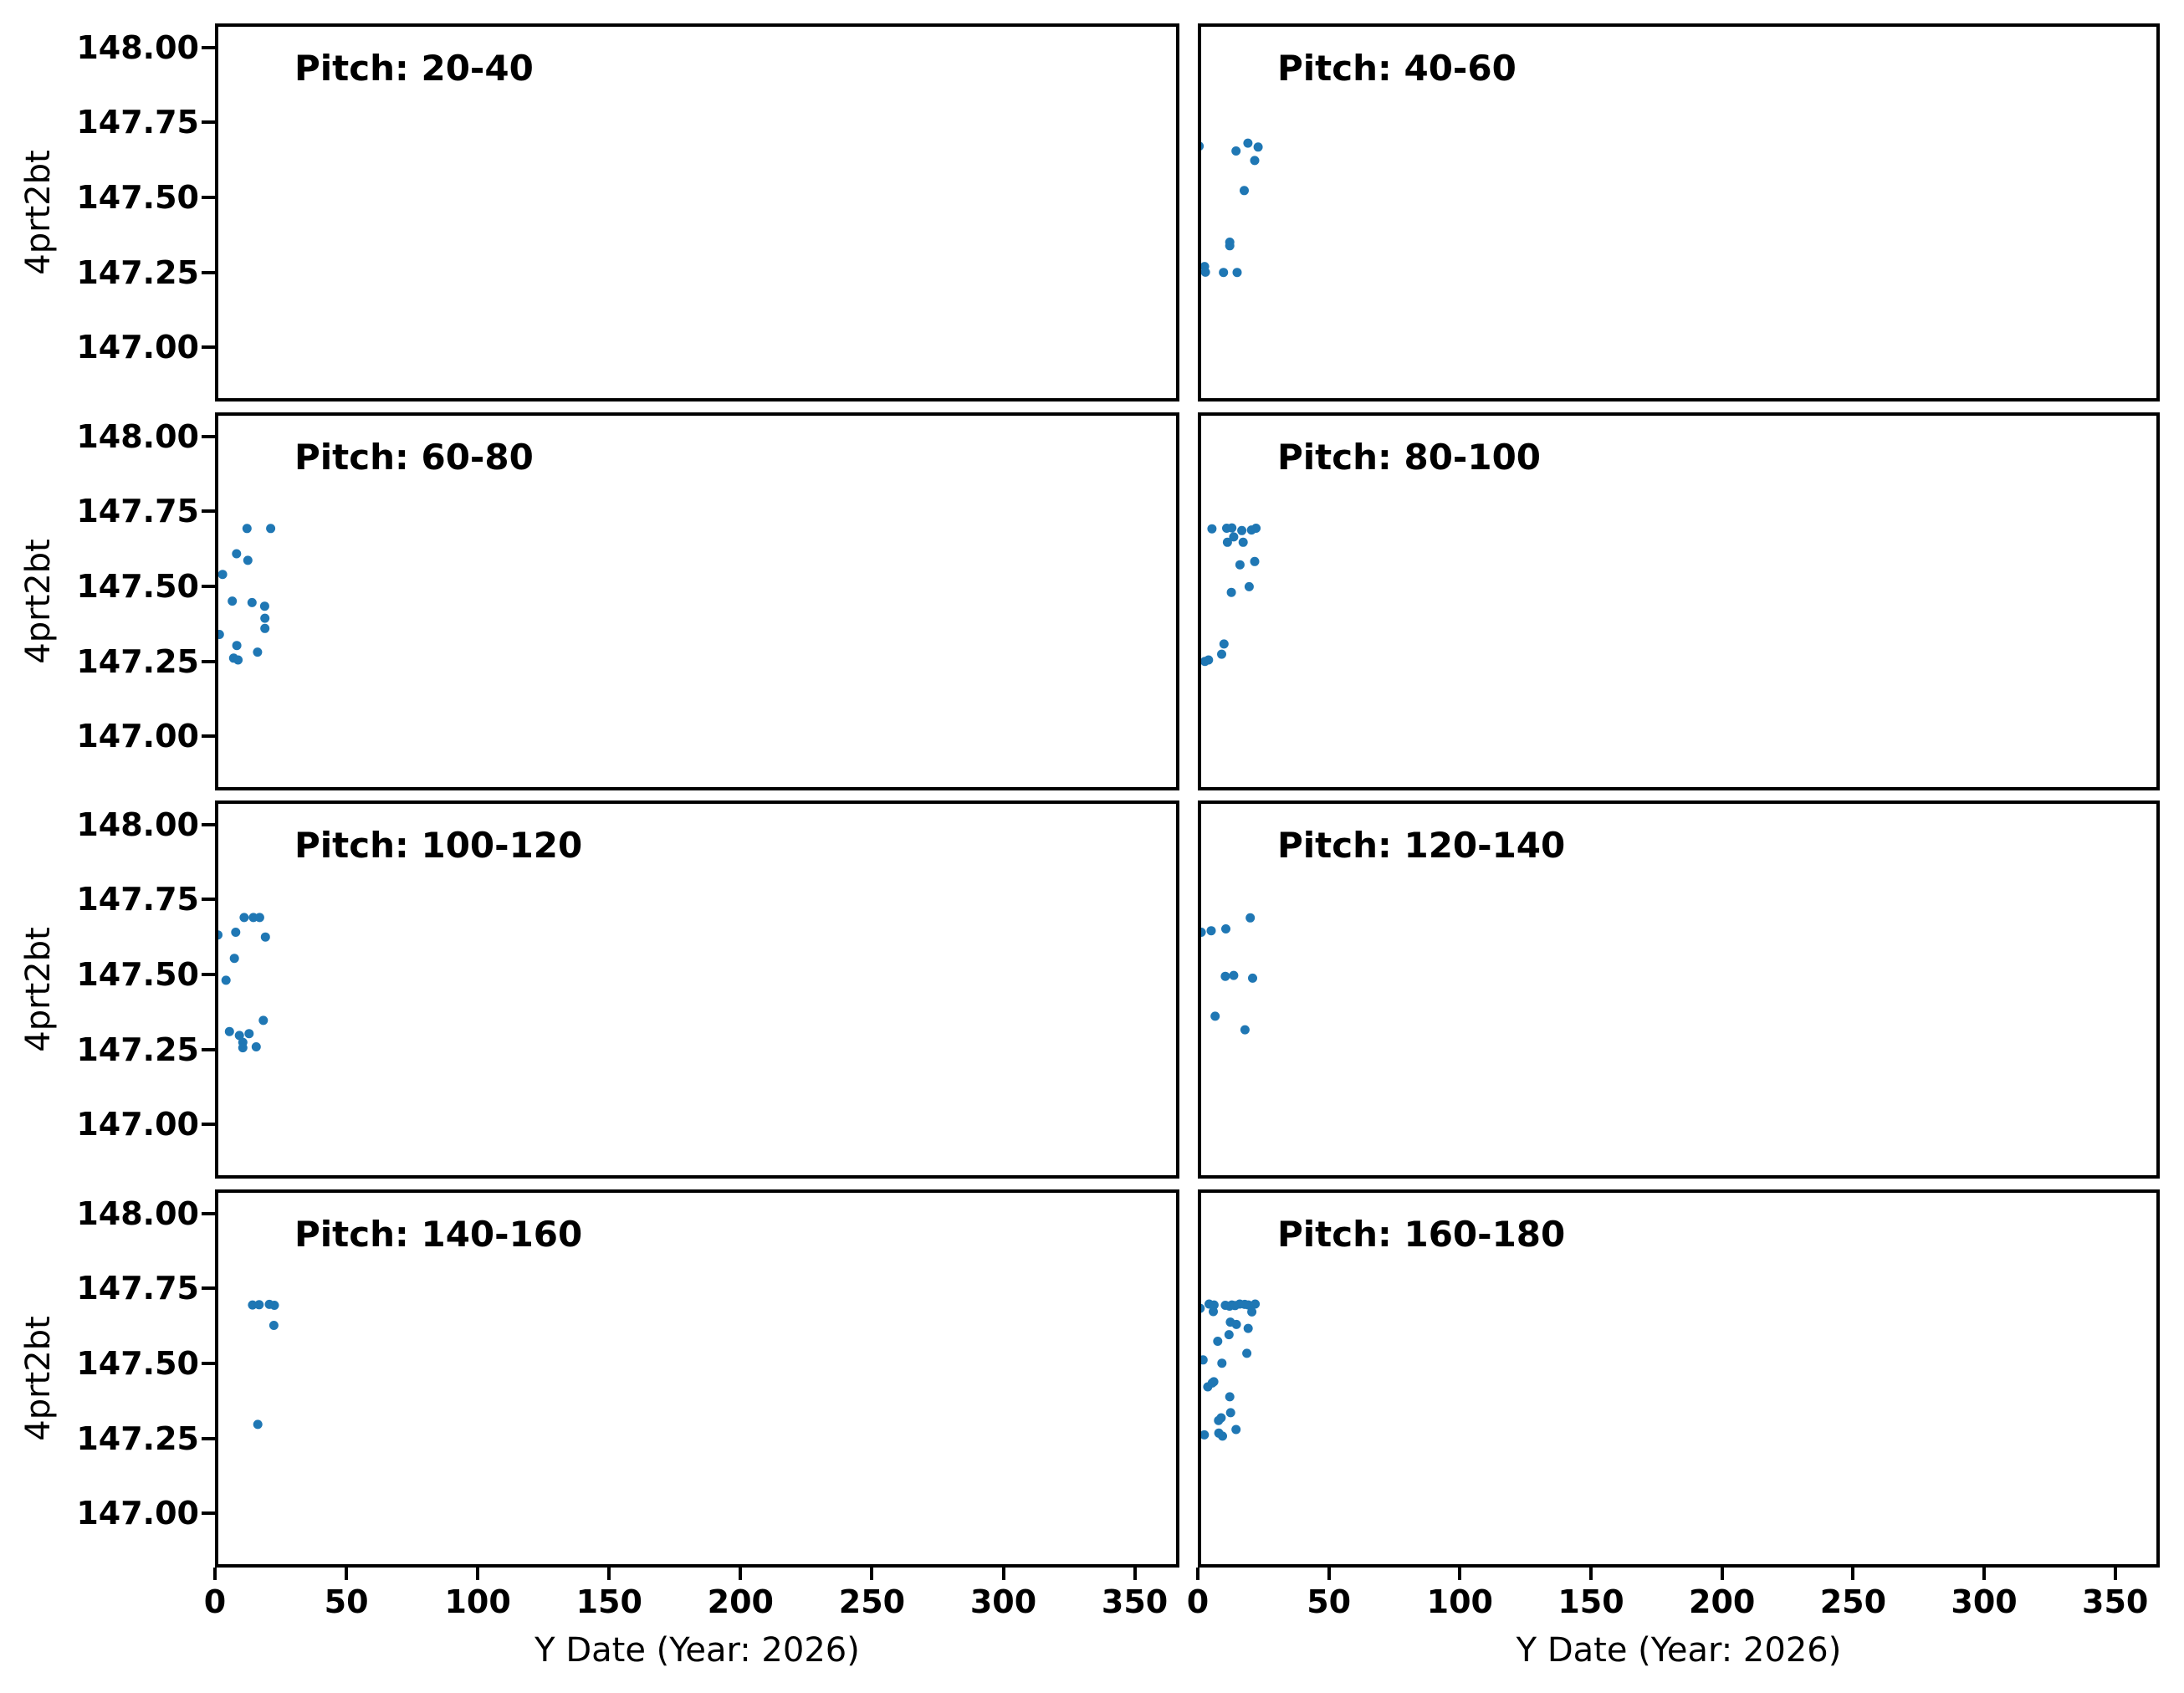 The image size is (2184, 1693). What do you see at coordinates (1459, 1601) in the screenshot?
I see `x-tick-label: 100` at bounding box center [1459, 1601].